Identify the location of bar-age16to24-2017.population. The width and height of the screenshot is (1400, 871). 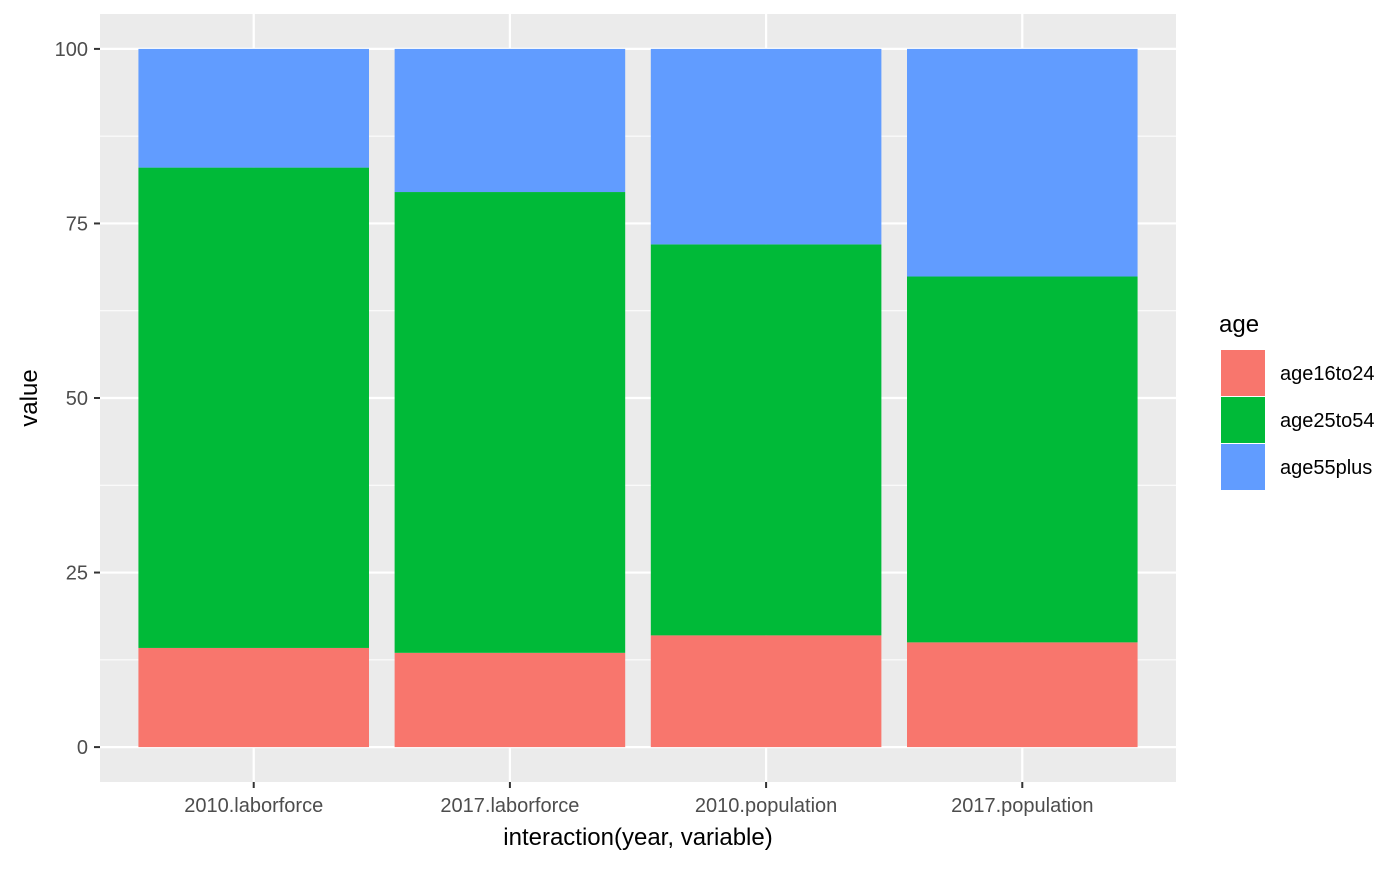
(1022, 695).